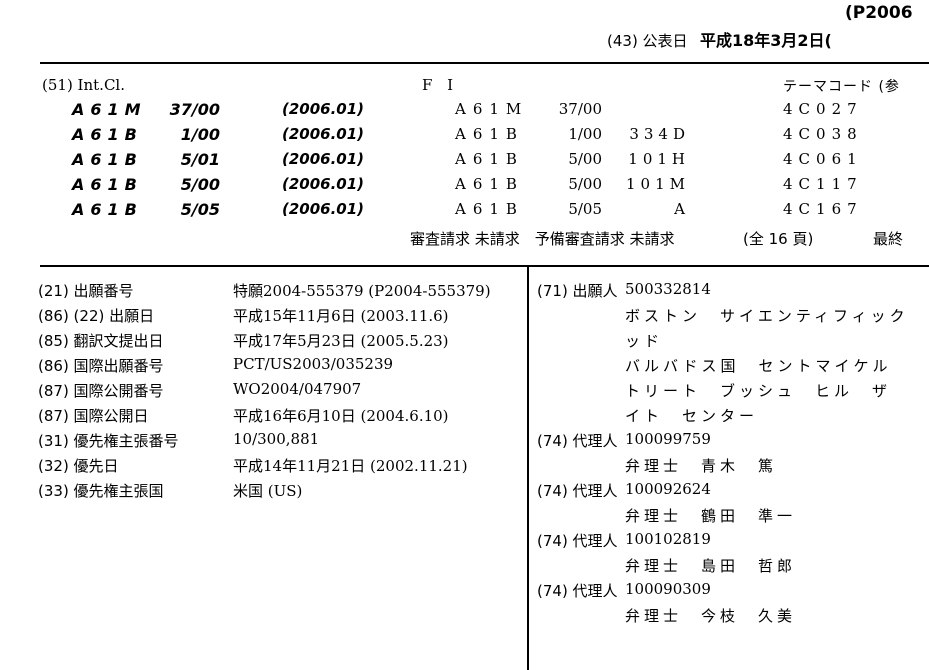 This screenshot has height=670, width=929. What do you see at coordinates (758, 391) in the screenshot?
I see `applicant-address-line: トリート ブッシュ ヒル ザ` at bounding box center [758, 391].